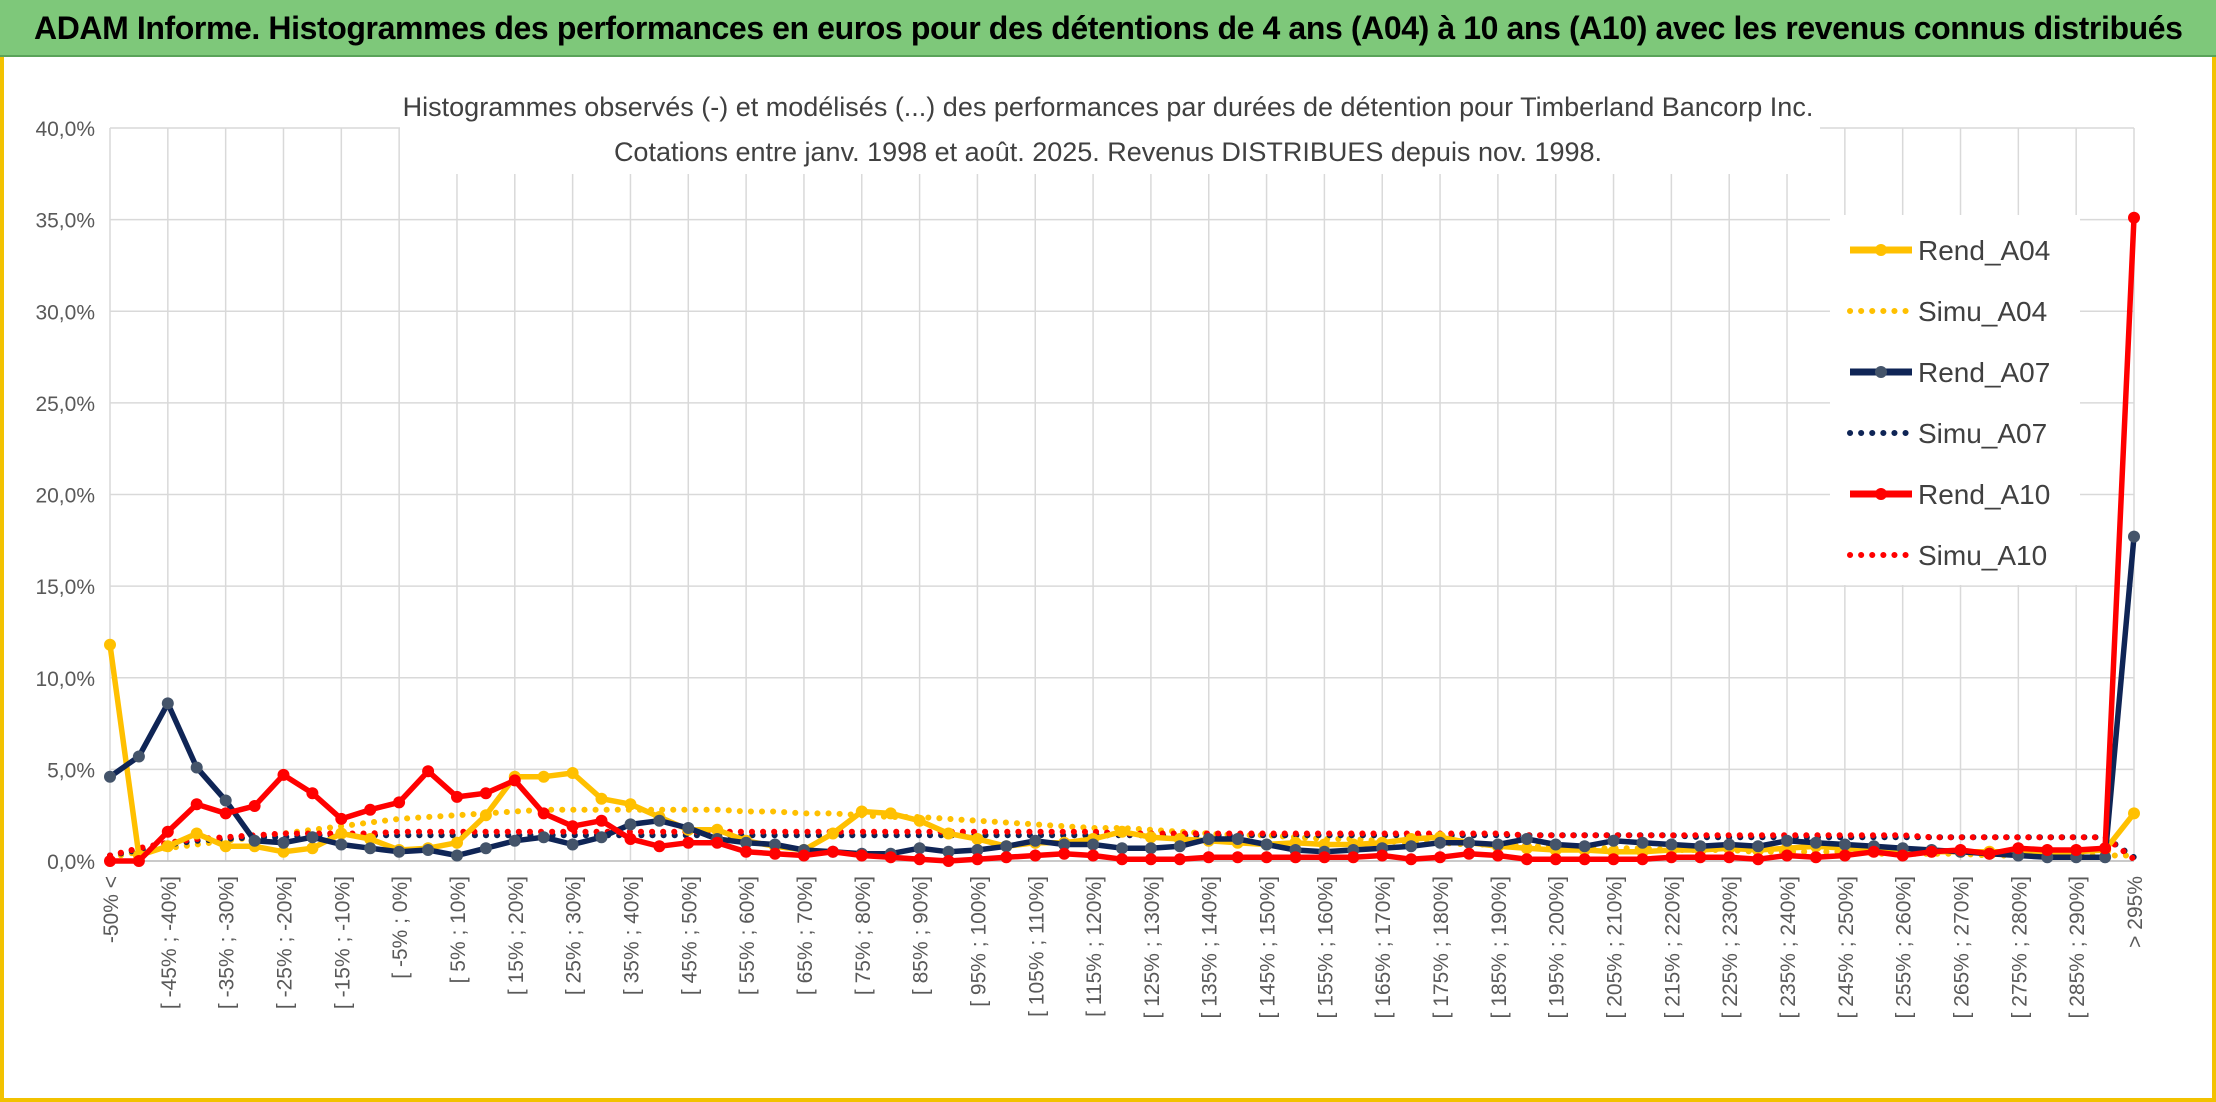  I want to click on x-tick-label: [ 45% ; 50%], so click(689, 935).